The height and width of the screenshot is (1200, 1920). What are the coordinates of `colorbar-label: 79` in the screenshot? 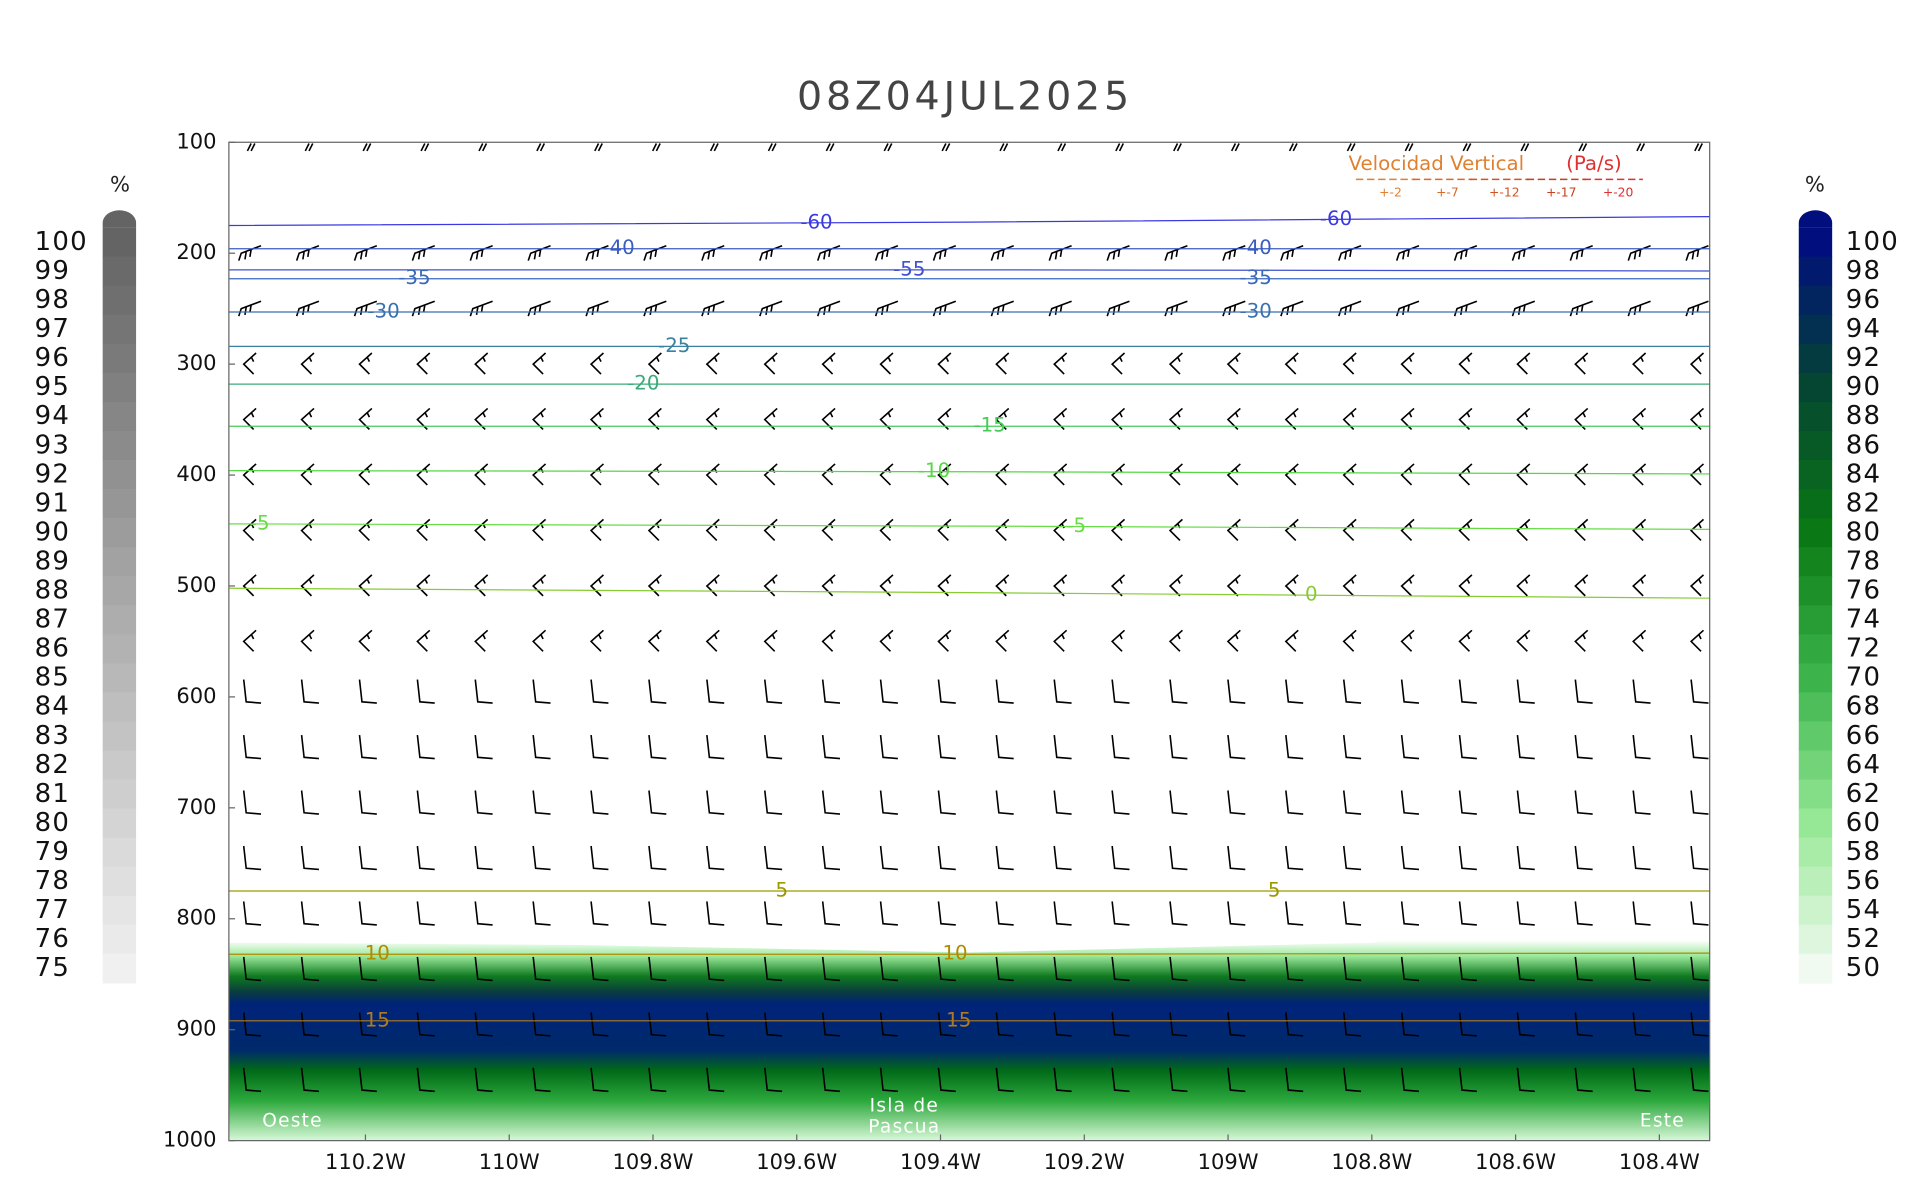 It's located at (53, 852).